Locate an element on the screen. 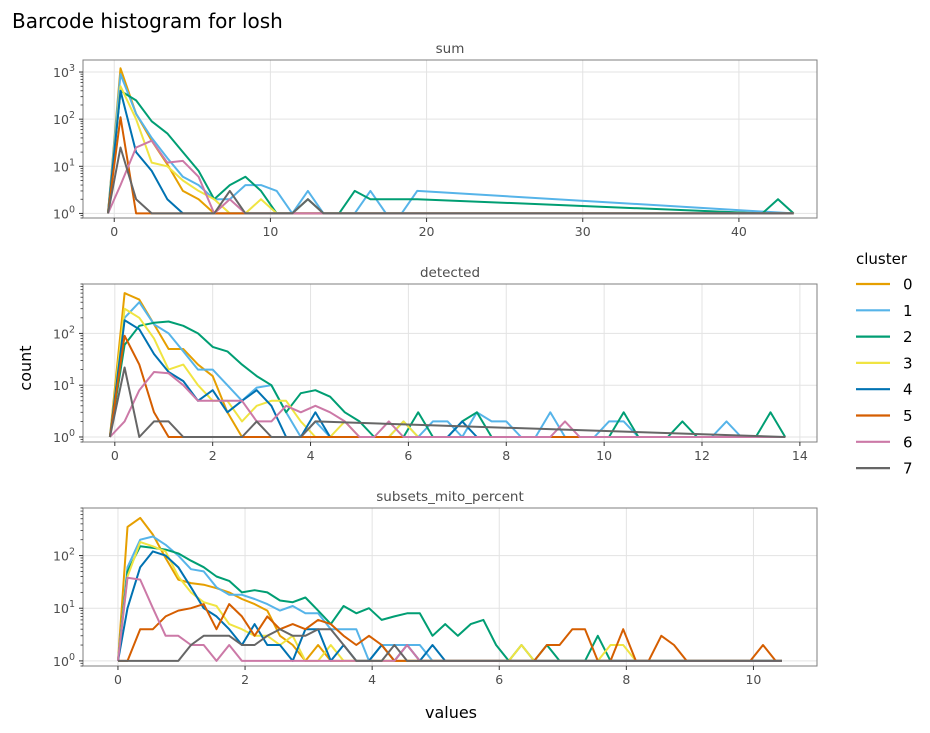 The width and height of the screenshot is (930, 733). legend-label-cluster-4: 4 is located at coordinates (908, 390).